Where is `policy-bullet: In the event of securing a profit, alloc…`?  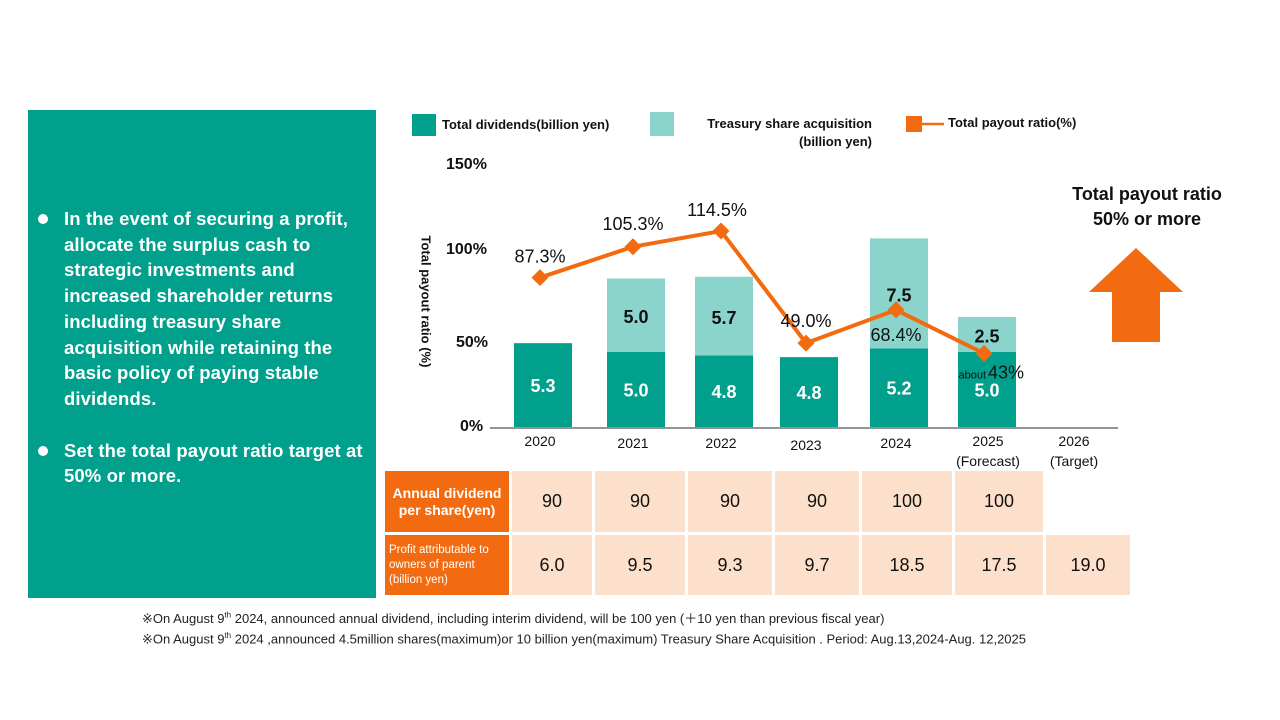 policy-bullet: In the event of securing a profit, alloc… is located at coordinates (204, 309).